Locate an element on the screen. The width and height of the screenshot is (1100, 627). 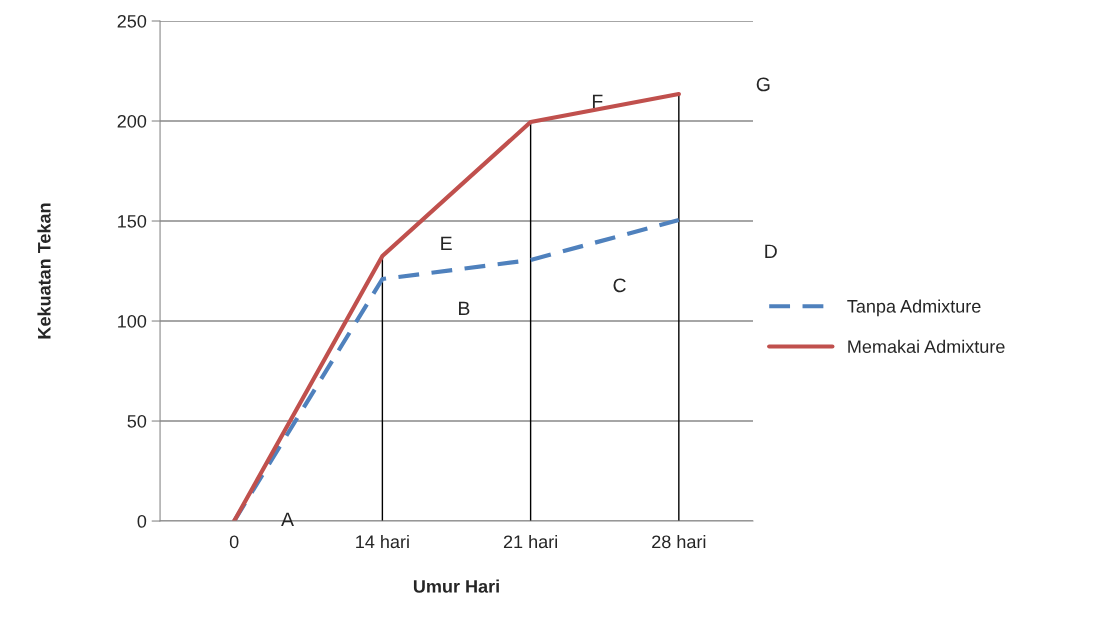
annotation: A is located at coordinates (287, 519).